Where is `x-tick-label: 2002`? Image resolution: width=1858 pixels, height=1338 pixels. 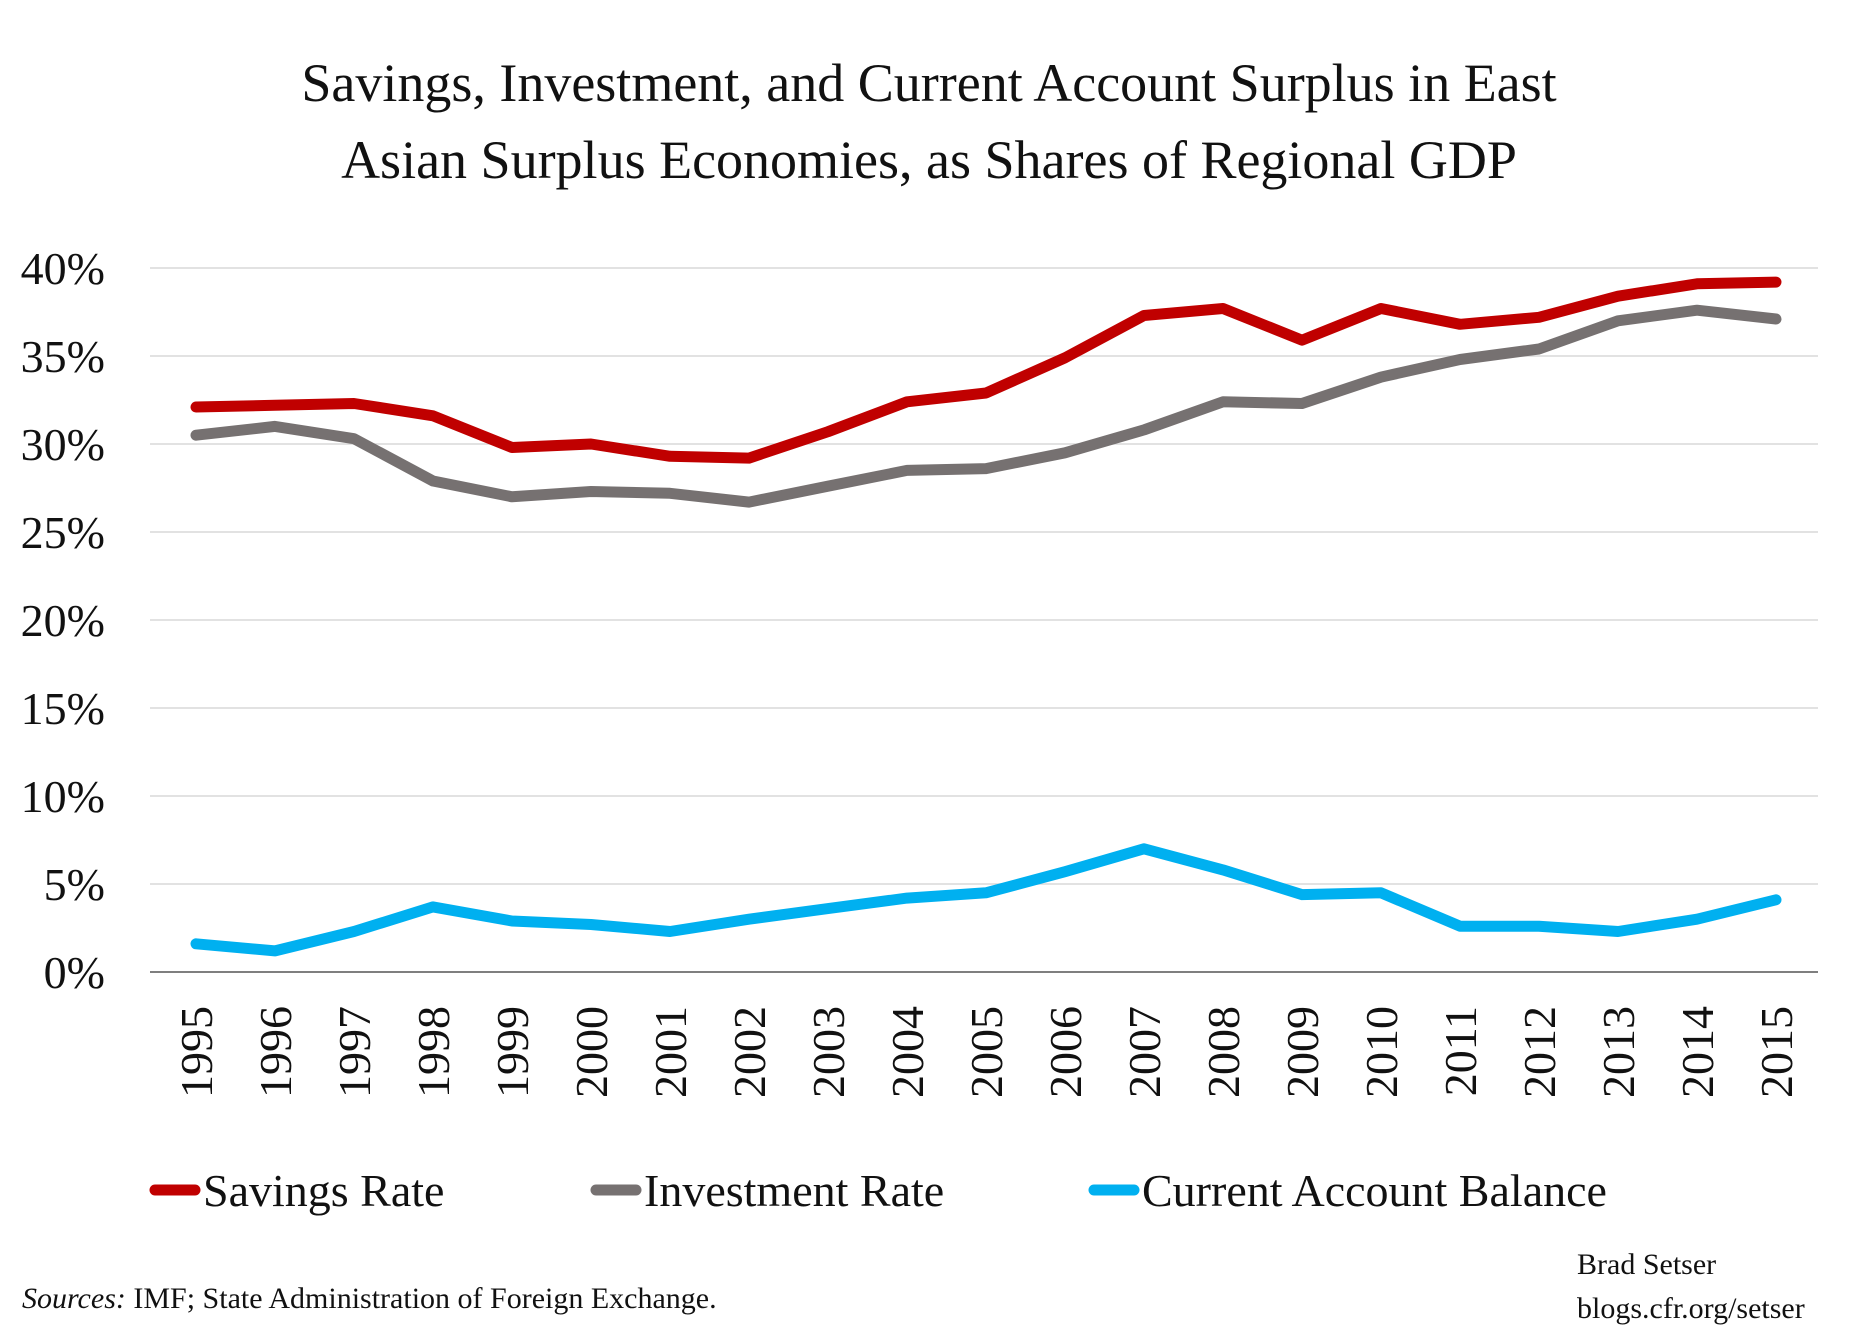
x-tick-label: 2002 is located at coordinates (749, 1052).